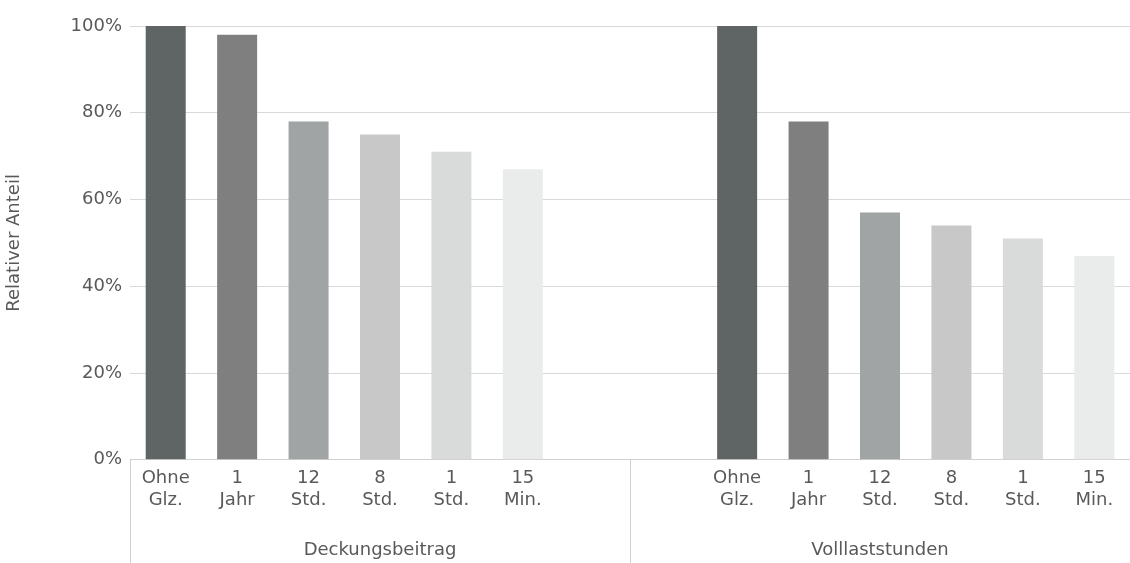 The height and width of the screenshot is (563, 1130). I want to click on y-axis-title: Relativer Anteil, so click(13, 243).